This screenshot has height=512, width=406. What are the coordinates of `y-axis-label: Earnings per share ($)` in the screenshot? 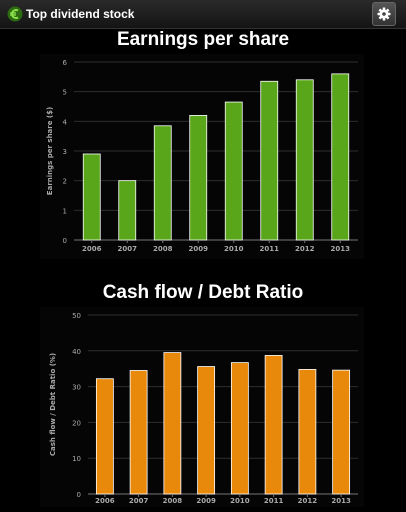 It's located at (50, 151).